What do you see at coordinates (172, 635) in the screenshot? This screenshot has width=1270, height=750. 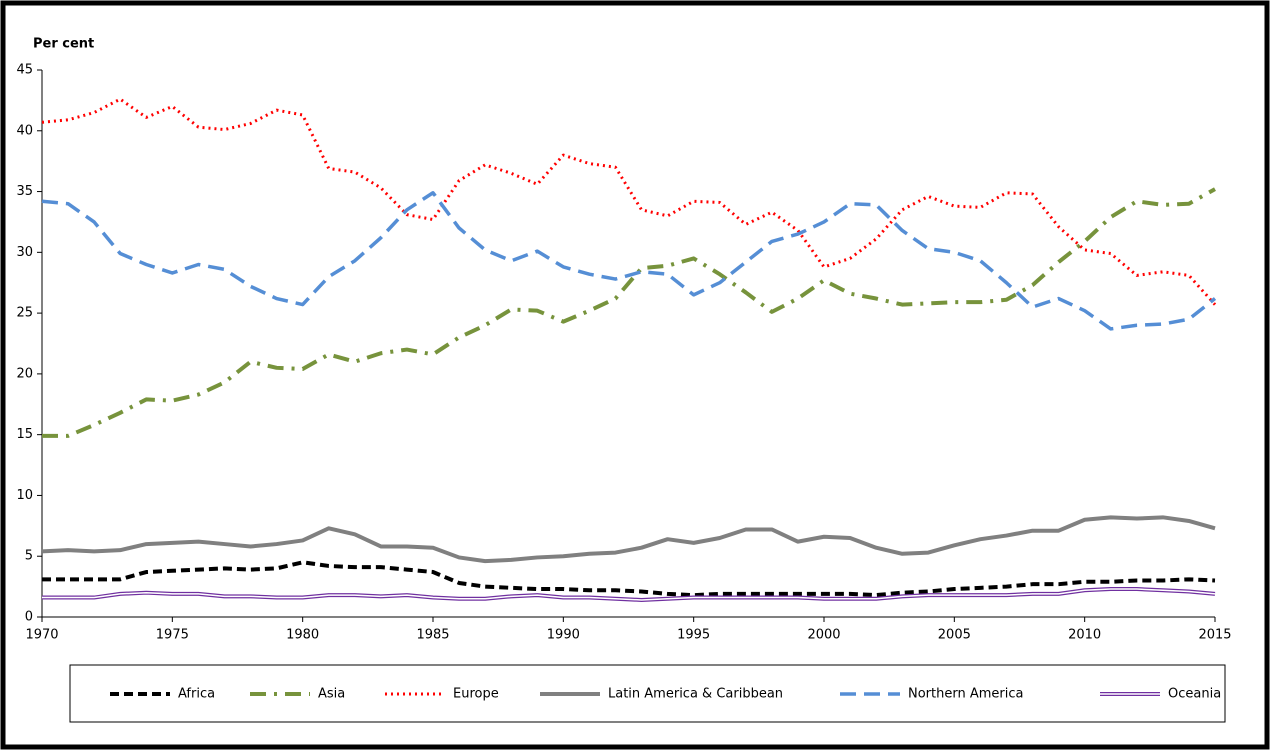 I see `x-tick-label: 1975` at bounding box center [172, 635].